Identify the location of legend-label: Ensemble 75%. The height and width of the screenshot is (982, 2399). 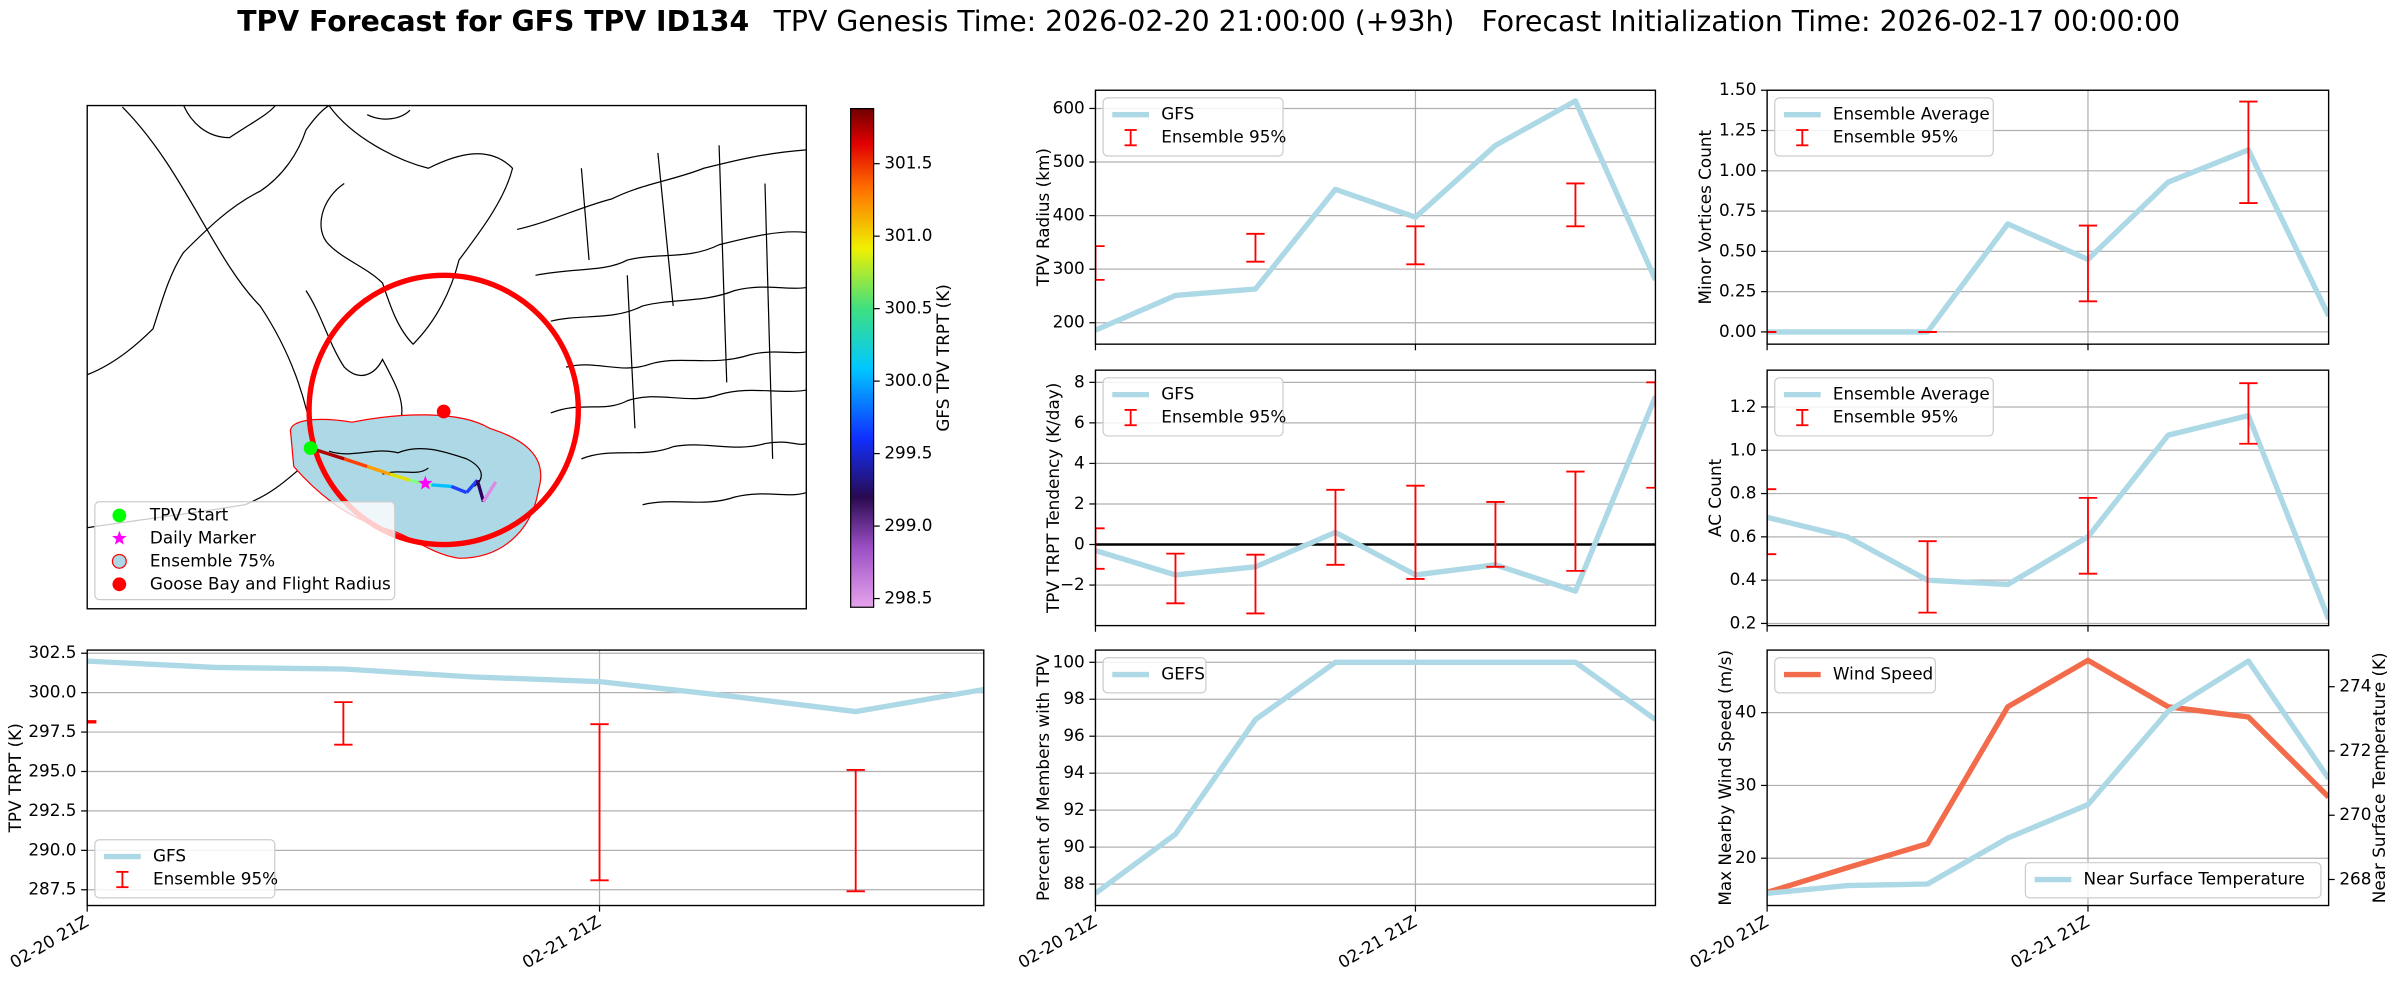
(212, 560).